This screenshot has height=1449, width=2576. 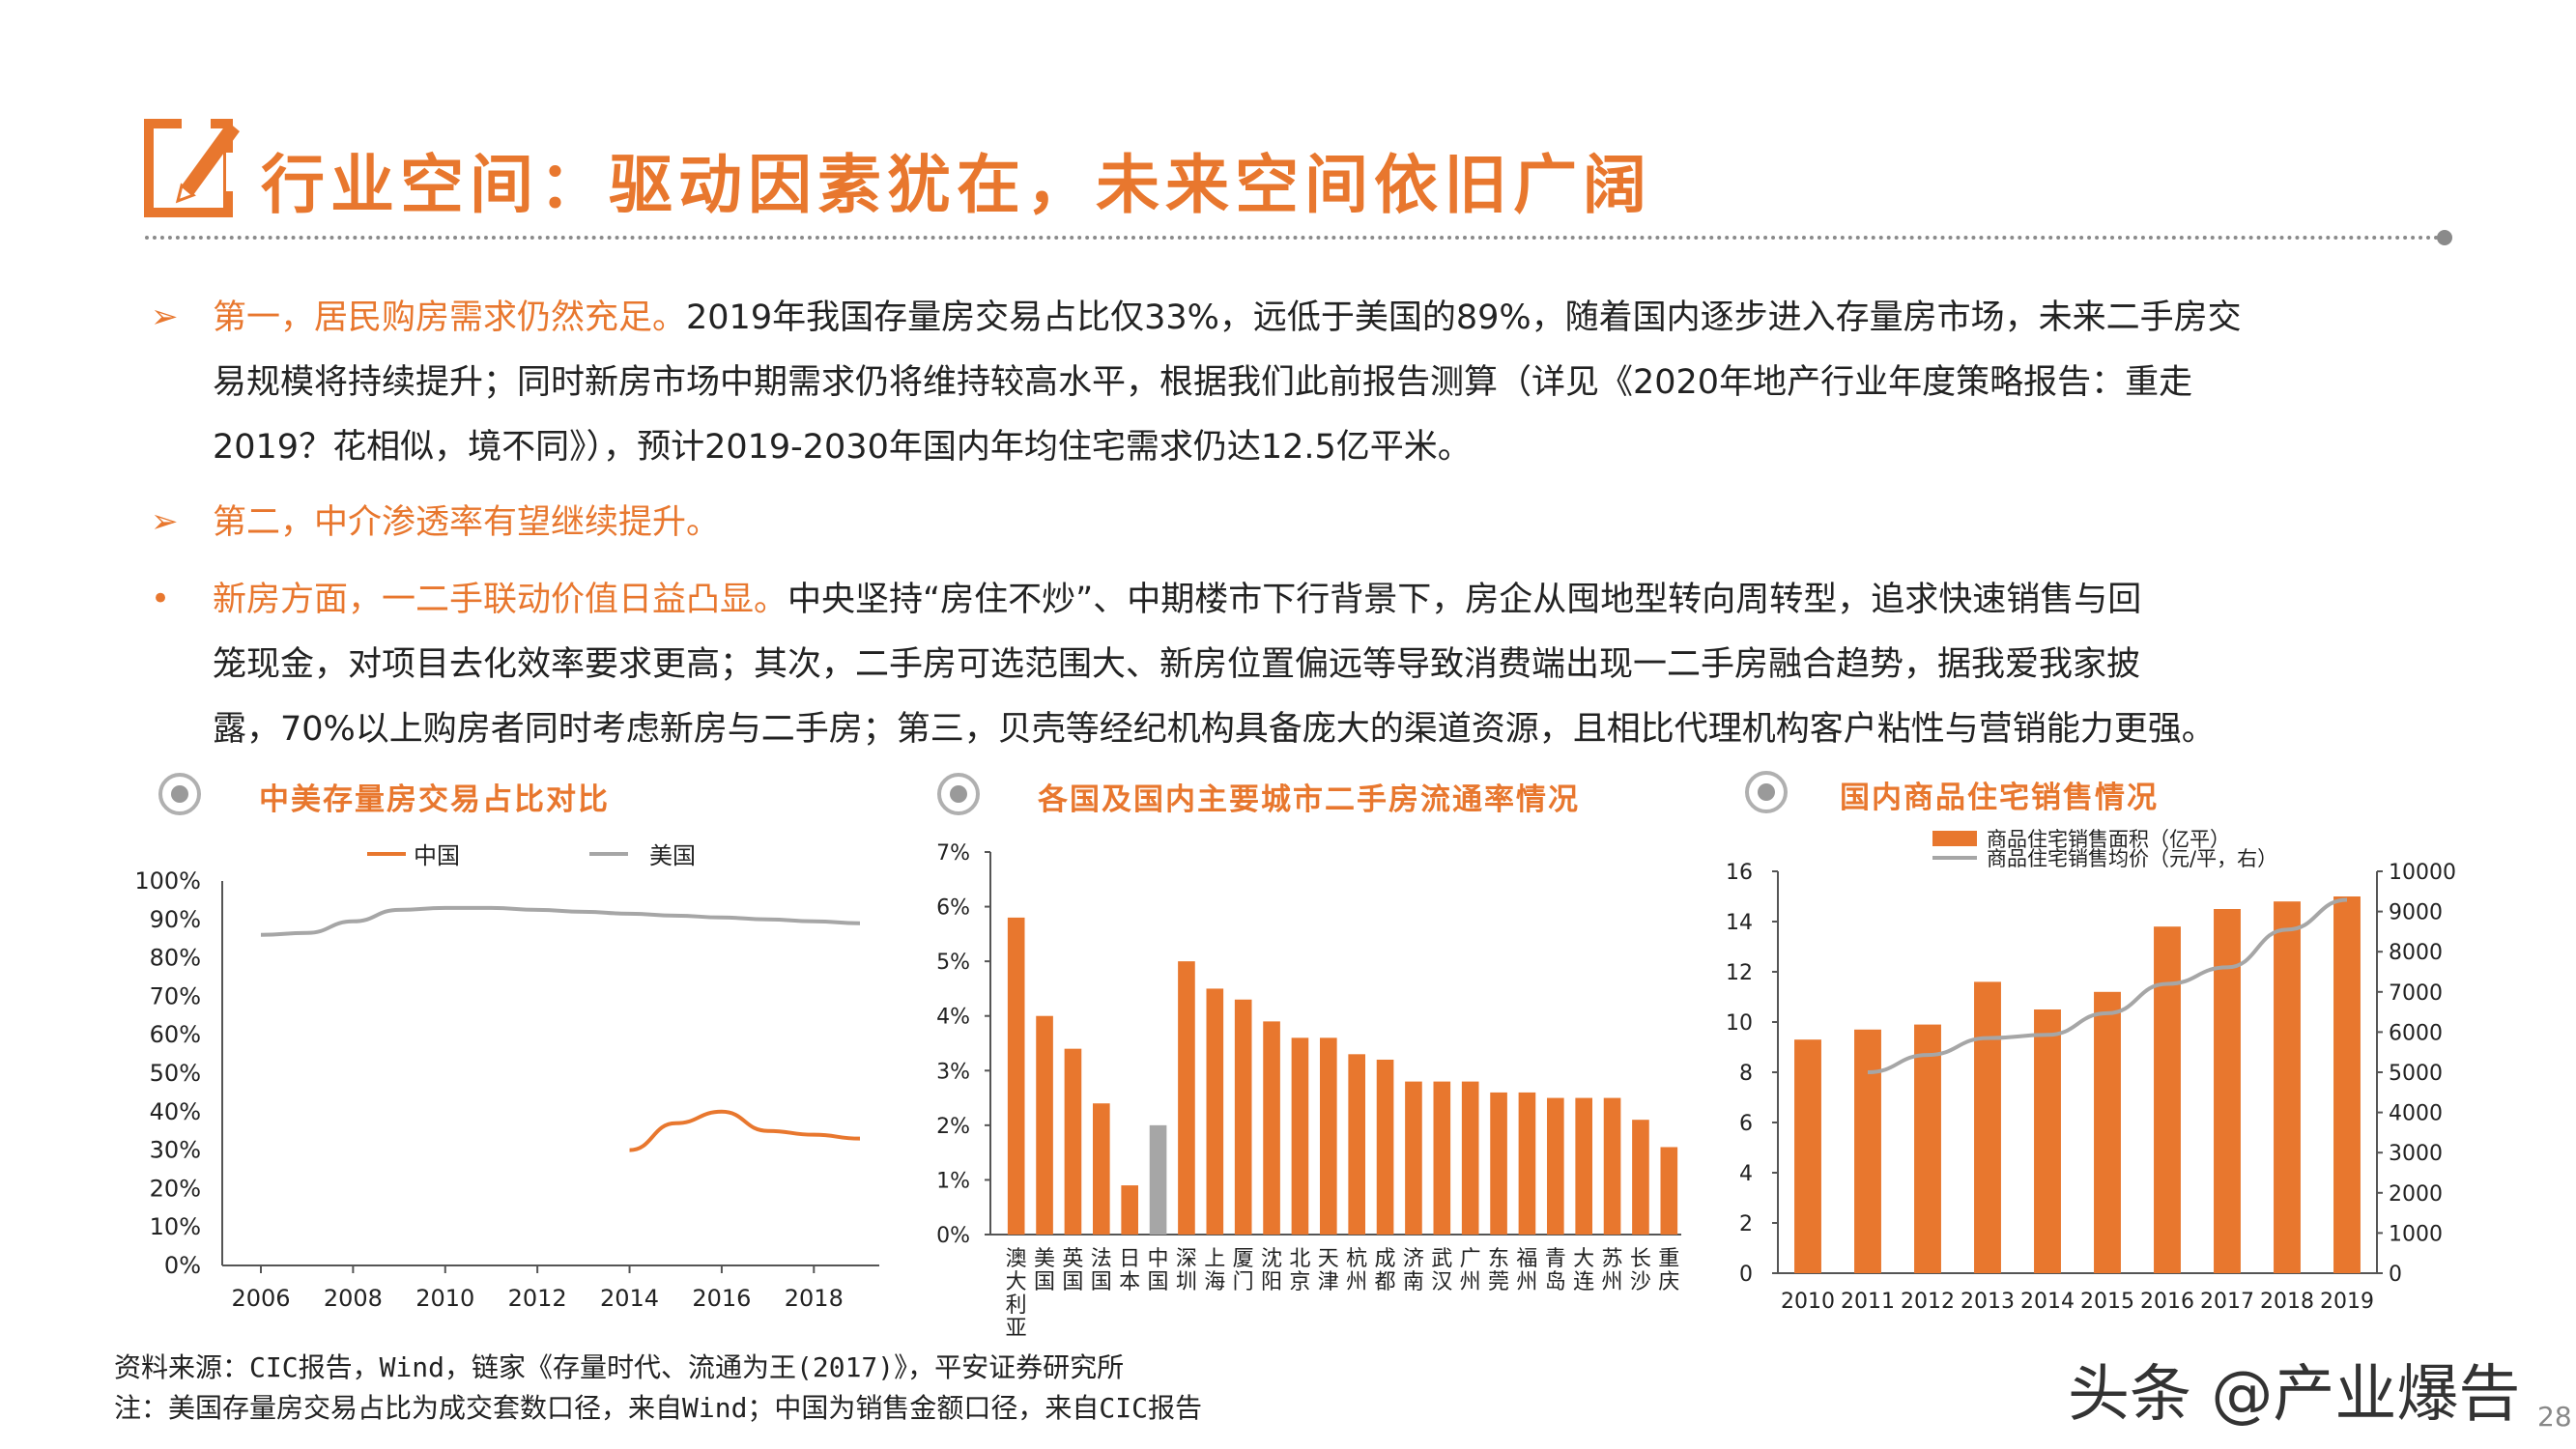 I want to click on chart3-legend-swatch, so click(x=1955, y=838).